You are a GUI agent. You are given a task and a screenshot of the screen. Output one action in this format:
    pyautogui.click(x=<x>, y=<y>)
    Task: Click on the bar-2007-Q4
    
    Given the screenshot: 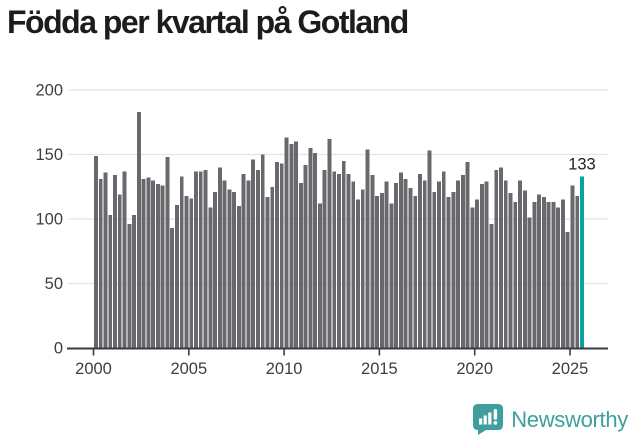 What is the action you would take?
    pyautogui.click(x=243, y=260)
    